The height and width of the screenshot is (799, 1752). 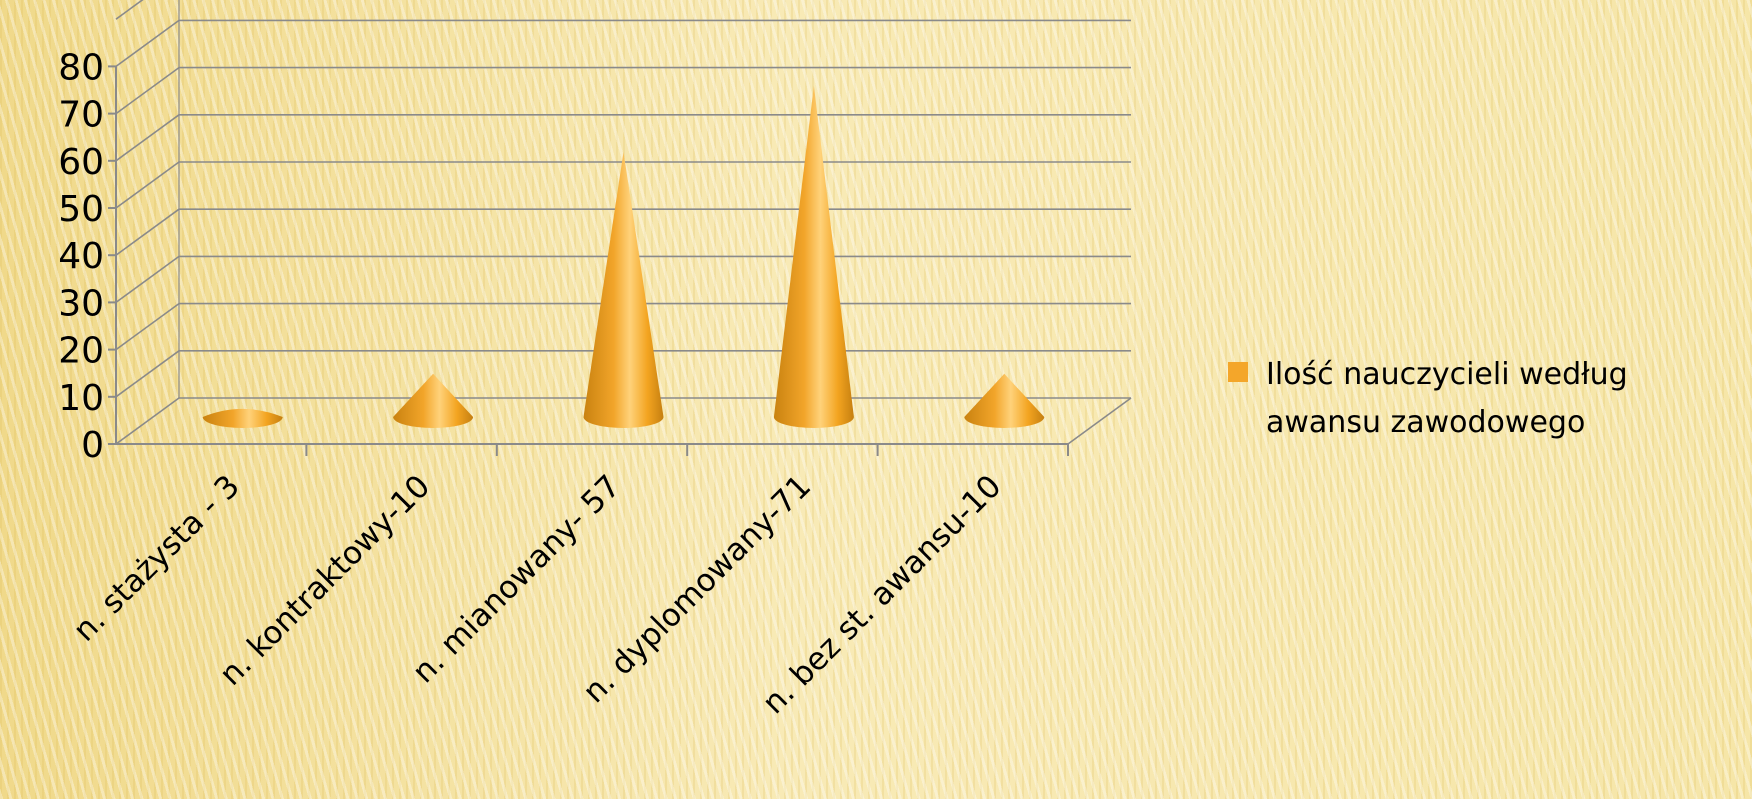 What do you see at coordinates (81, 351) in the screenshot?
I see `y-tick-label: 20` at bounding box center [81, 351].